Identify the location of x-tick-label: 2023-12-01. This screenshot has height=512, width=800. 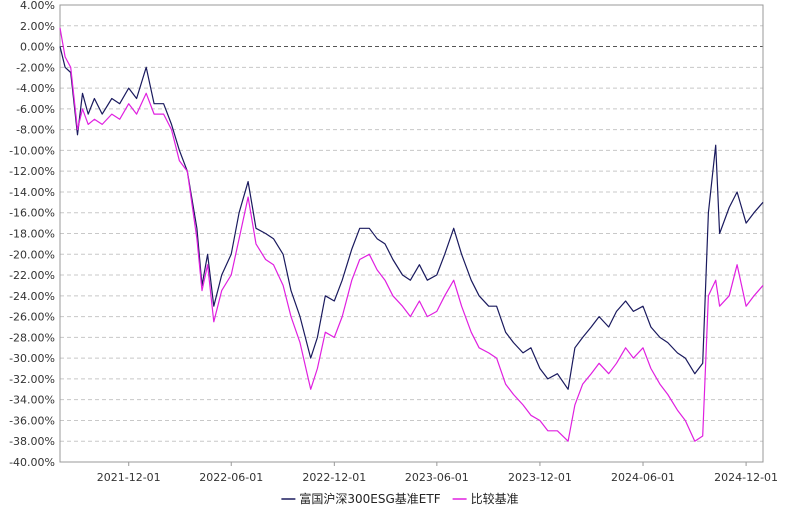
(540, 477).